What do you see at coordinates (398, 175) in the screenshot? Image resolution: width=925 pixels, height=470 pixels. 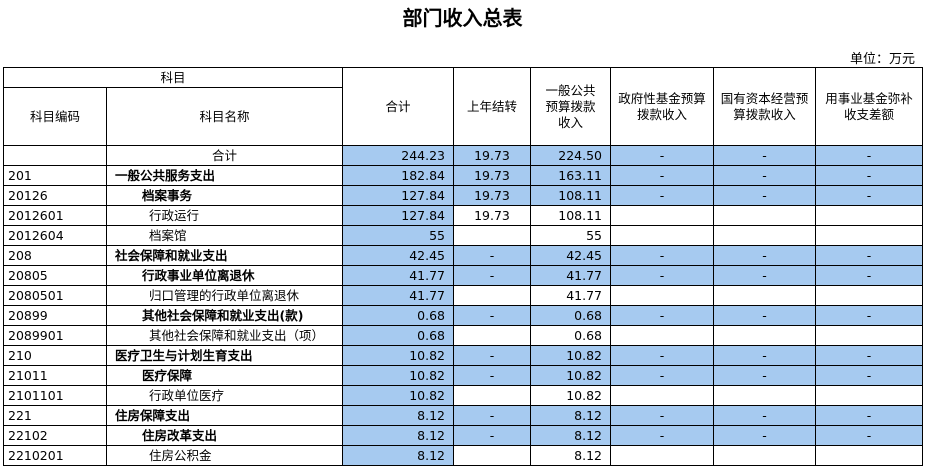 I see `amount: 182.84` at bounding box center [398, 175].